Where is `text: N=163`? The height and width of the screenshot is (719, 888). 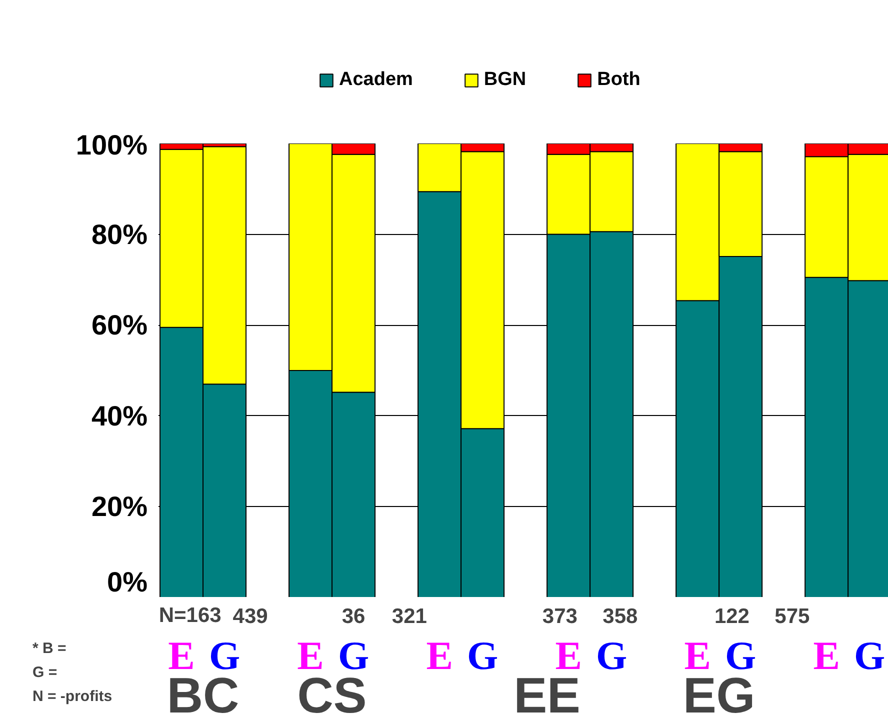
text: N=163 is located at coordinates (190, 615).